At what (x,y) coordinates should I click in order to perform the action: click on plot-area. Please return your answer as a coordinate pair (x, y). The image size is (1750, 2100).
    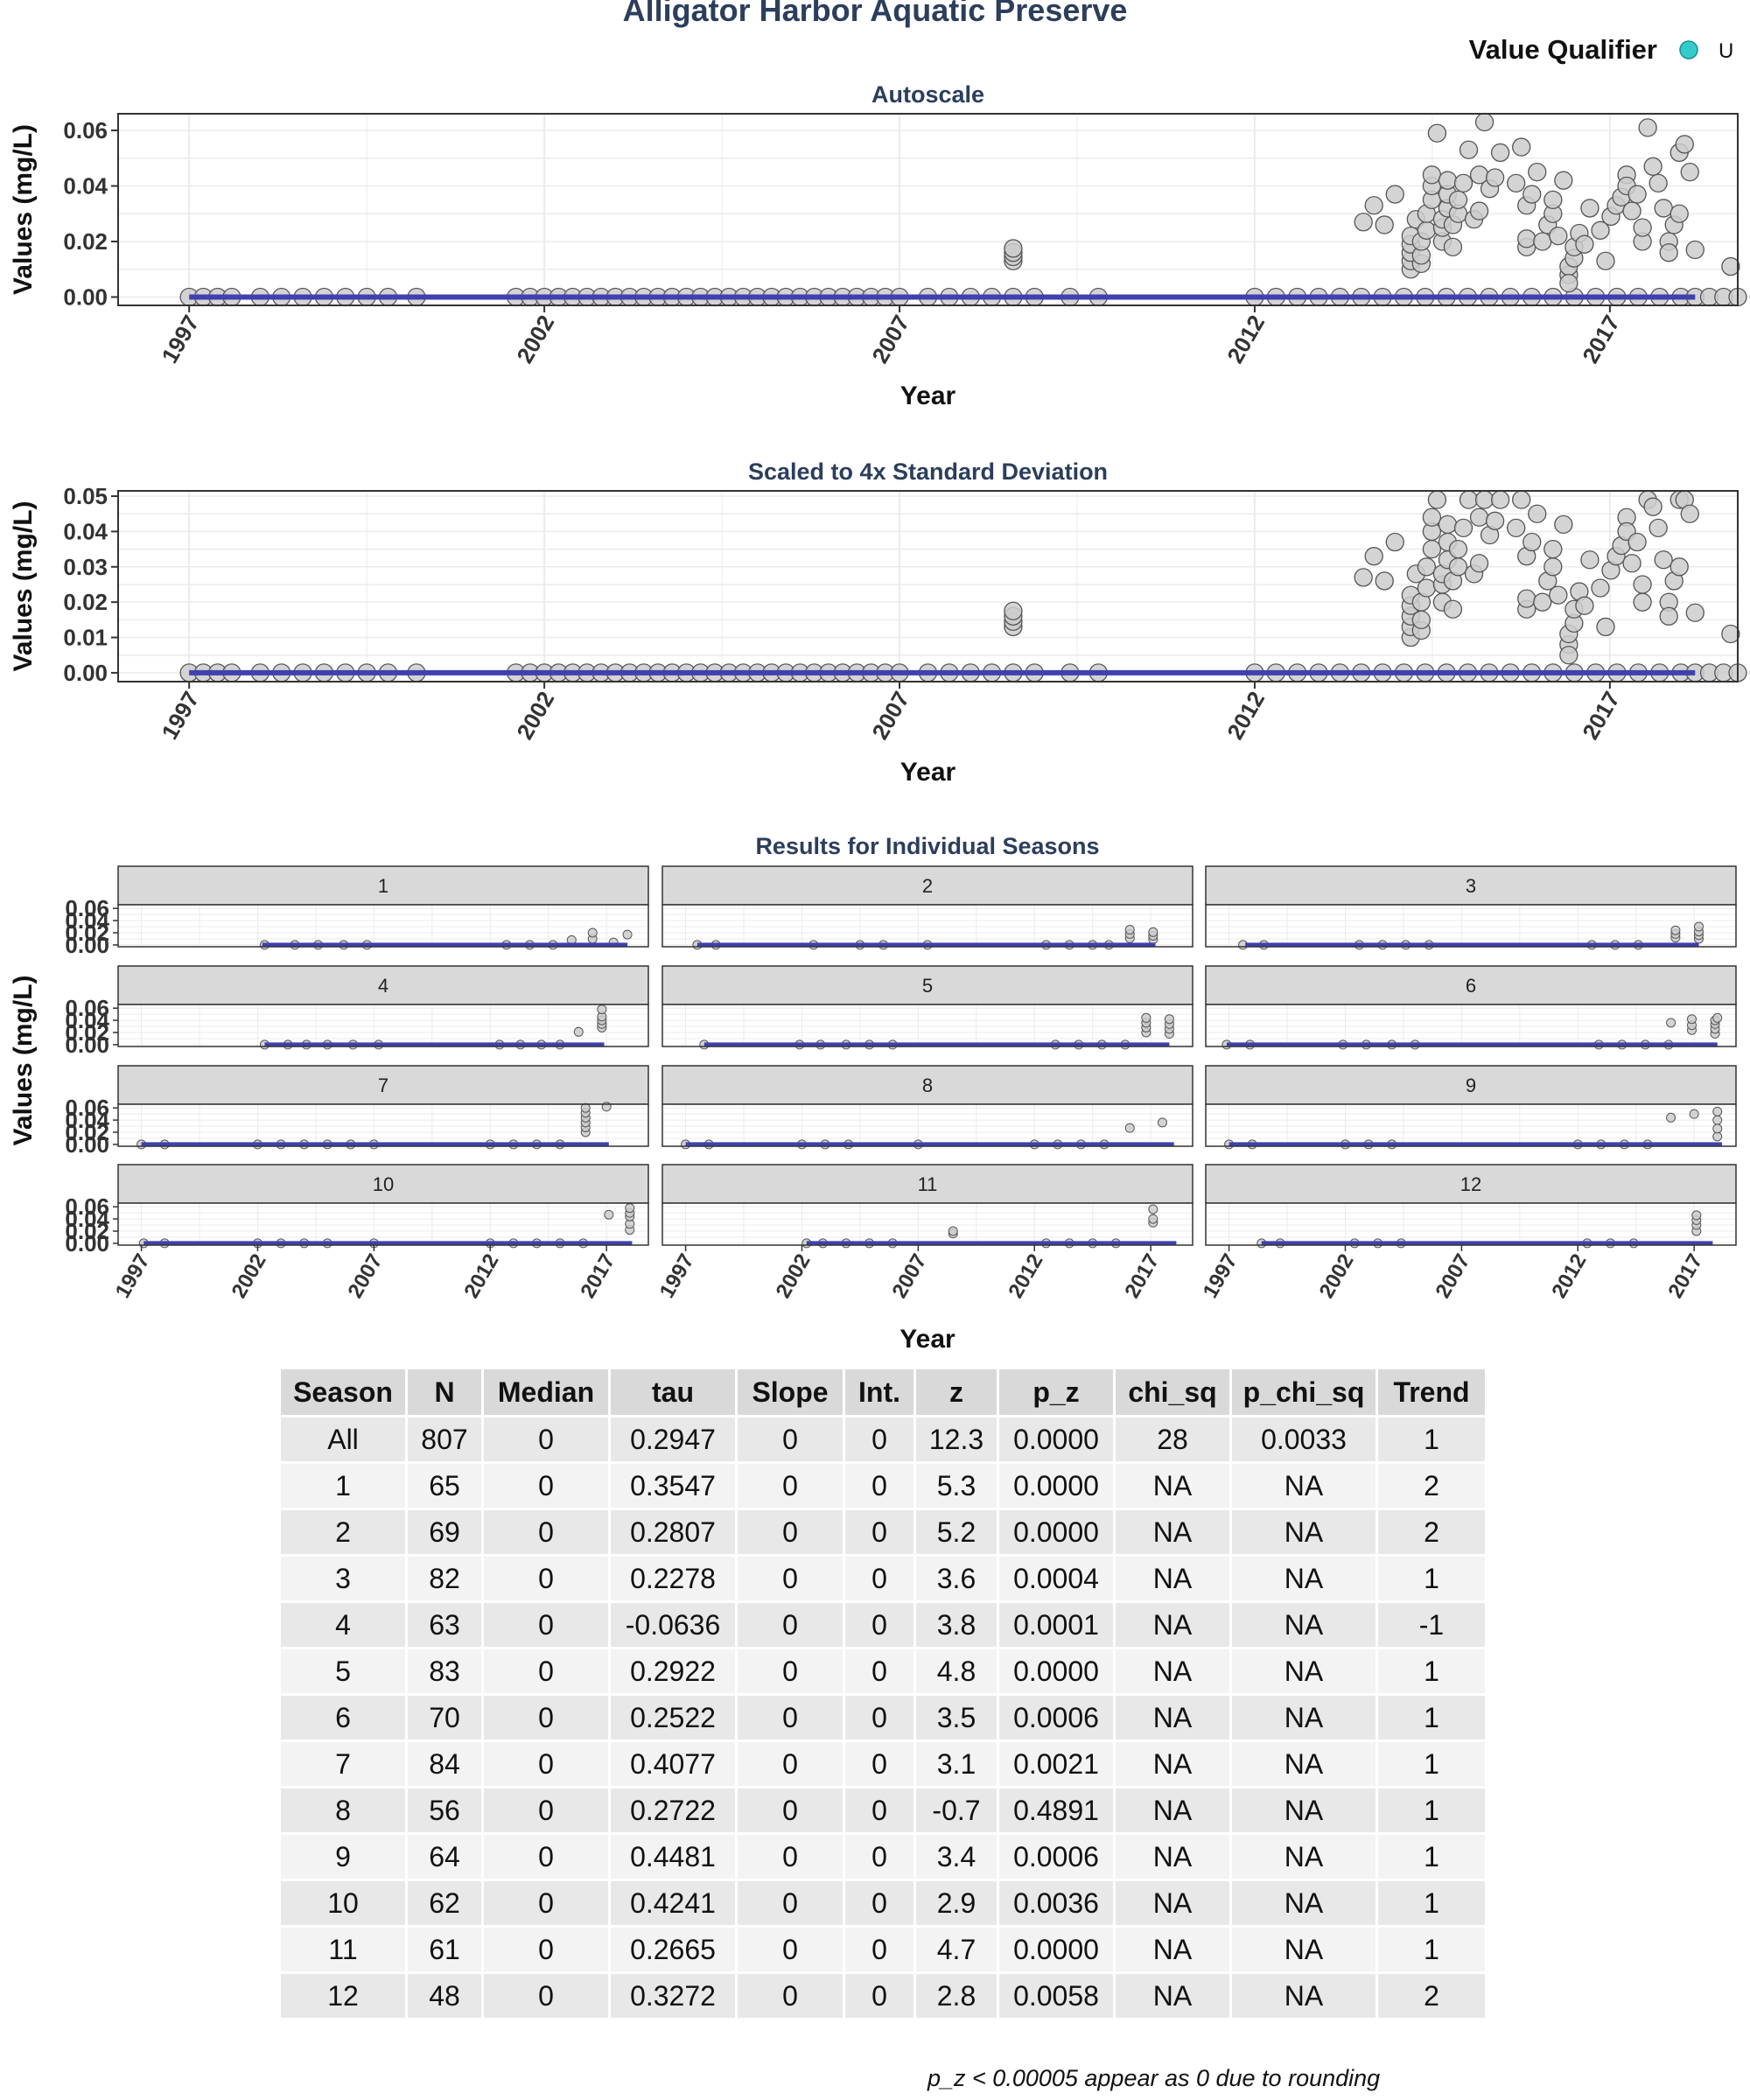
    Looking at the image, I should click on (928, 209).